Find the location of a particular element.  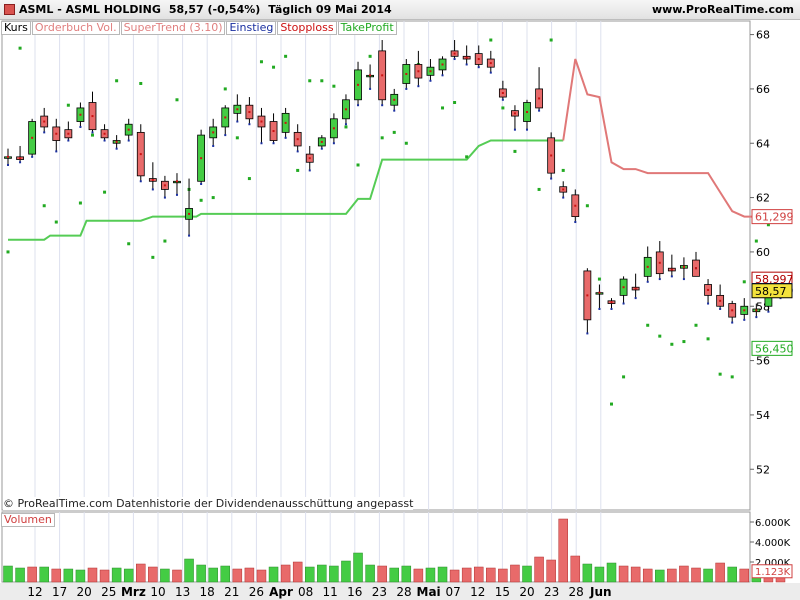

legend-kurs: Kurs is located at coordinates (16, 28).